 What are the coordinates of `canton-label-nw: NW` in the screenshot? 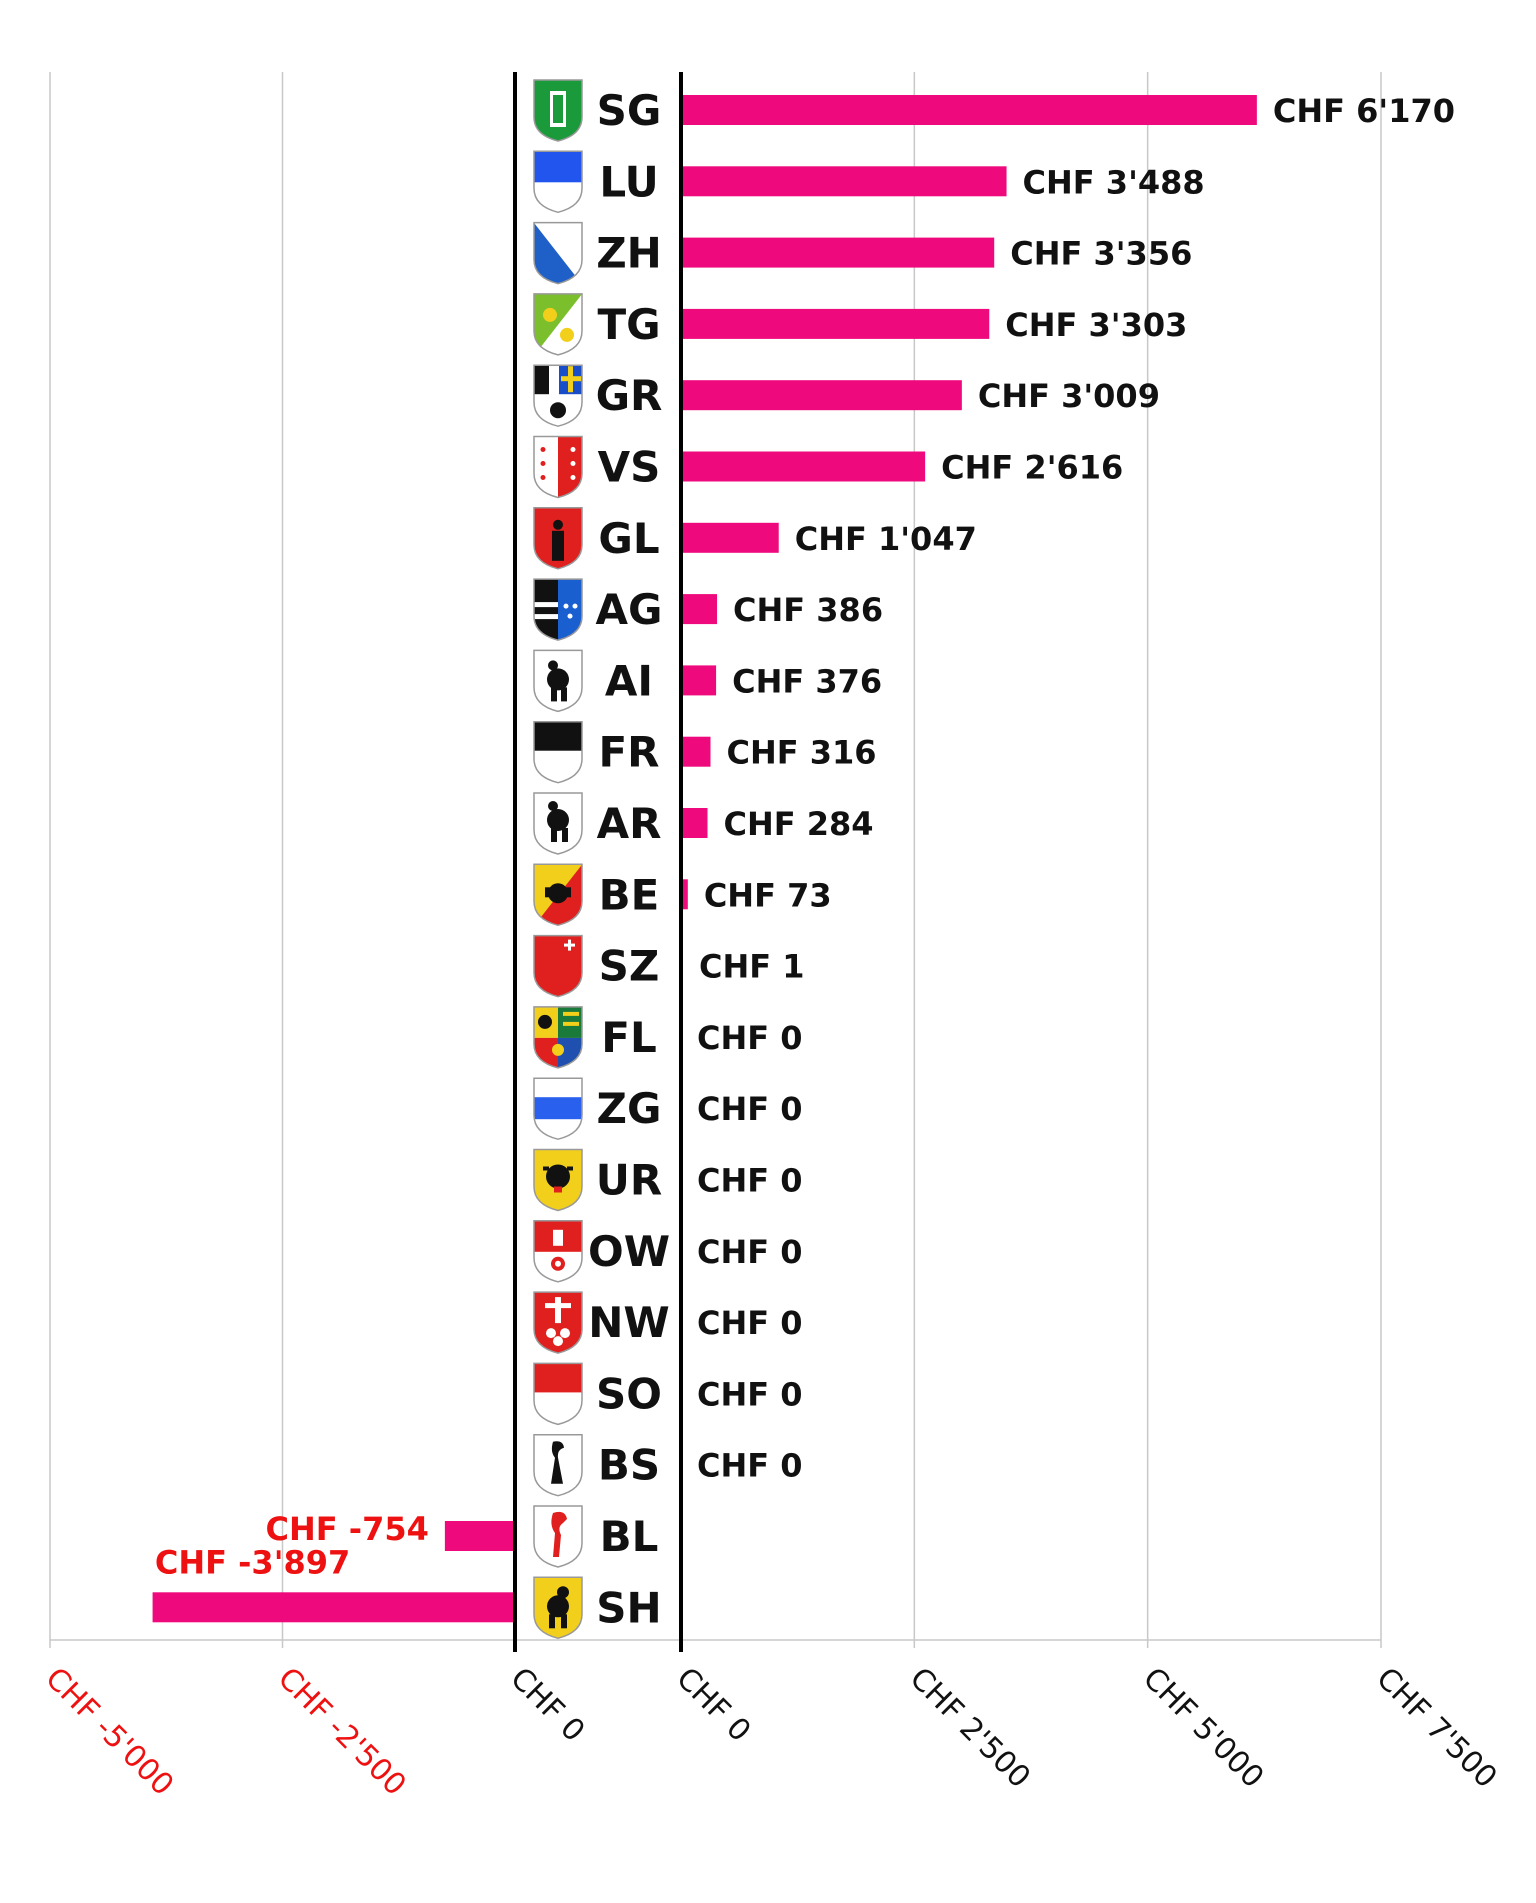 It's located at (628, 1322).